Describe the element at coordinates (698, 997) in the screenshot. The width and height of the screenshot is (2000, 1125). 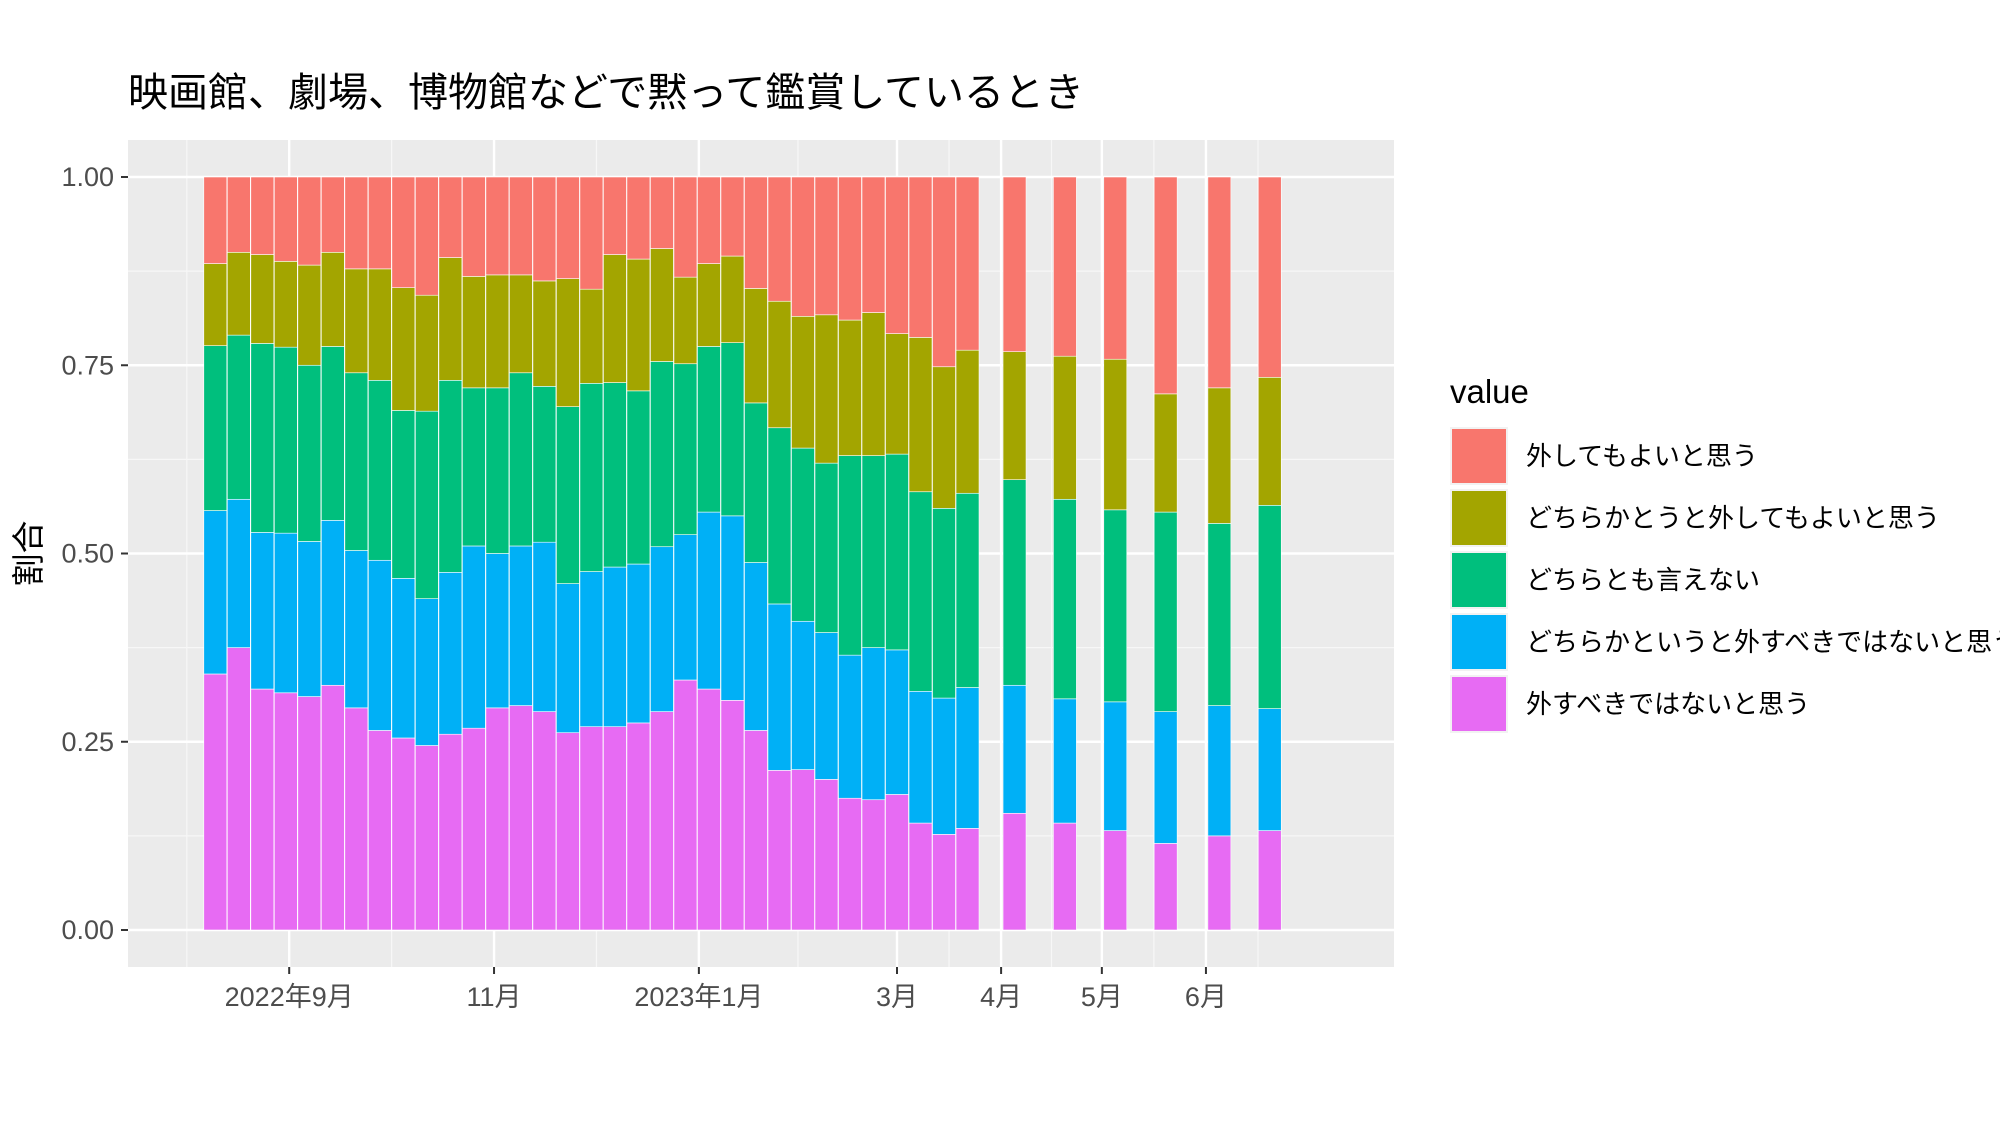
I see `x-tick-label: 2023年1月` at that location.